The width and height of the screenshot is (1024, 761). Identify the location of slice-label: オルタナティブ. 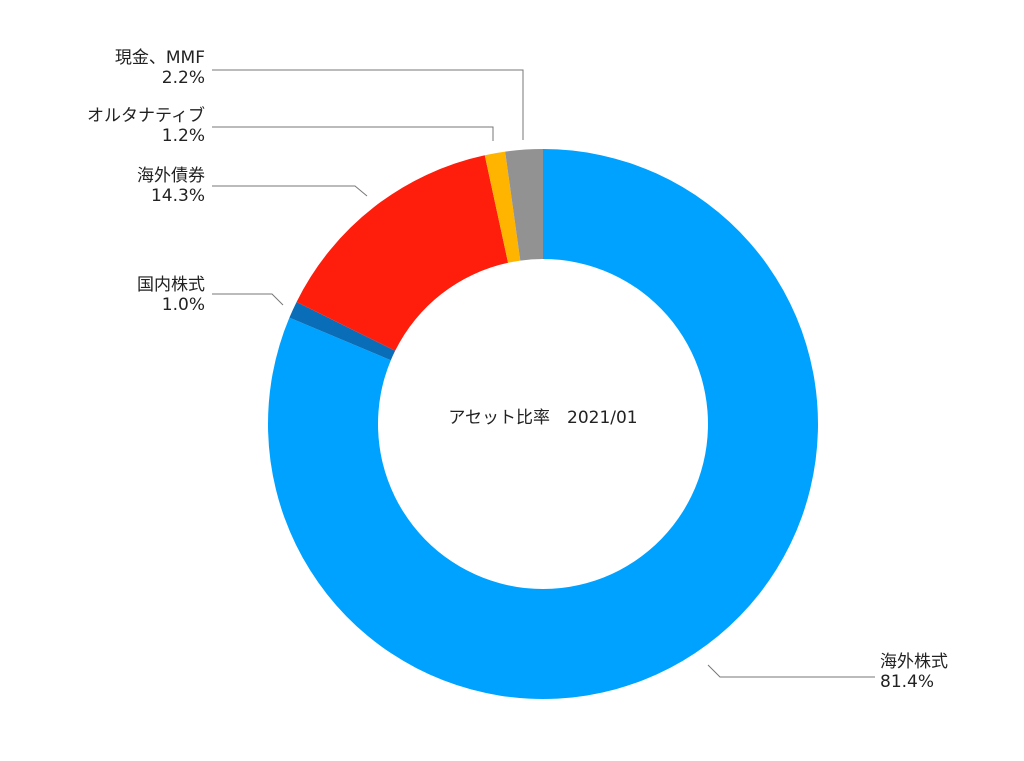
(146, 115).